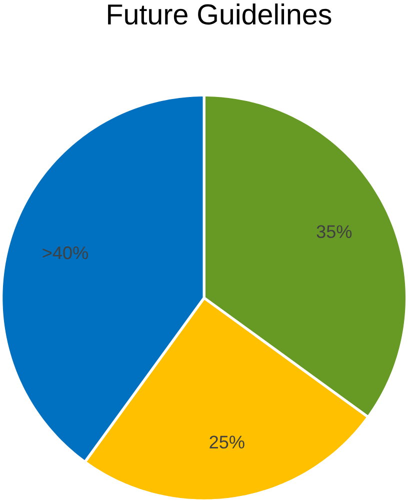 This screenshot has height=502, width=408. Describe the element at coordinates (227, 442) in the screenshot. I see `data-label: 25%` at that location.